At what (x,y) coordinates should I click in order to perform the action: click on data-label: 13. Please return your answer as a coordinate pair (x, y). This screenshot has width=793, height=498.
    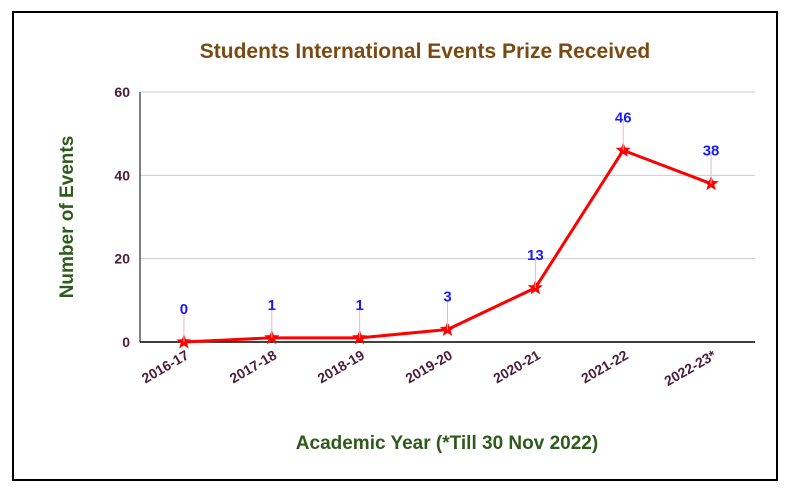
    Looking at the image, I should click on (535, 255).